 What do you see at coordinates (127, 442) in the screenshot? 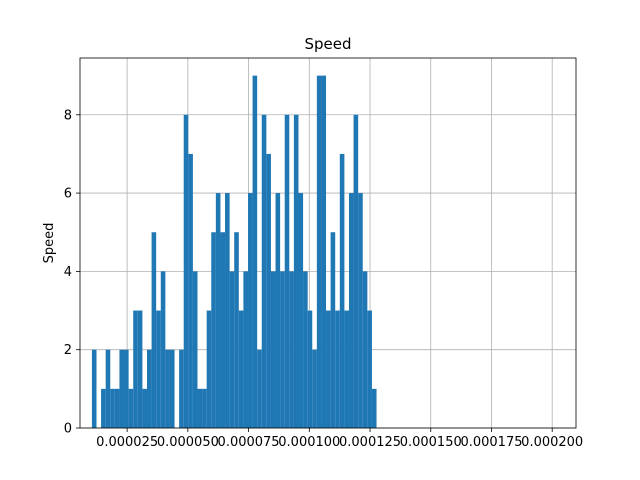
I see `x-tick-label: 0.000025` at bounding box center [127, 442].